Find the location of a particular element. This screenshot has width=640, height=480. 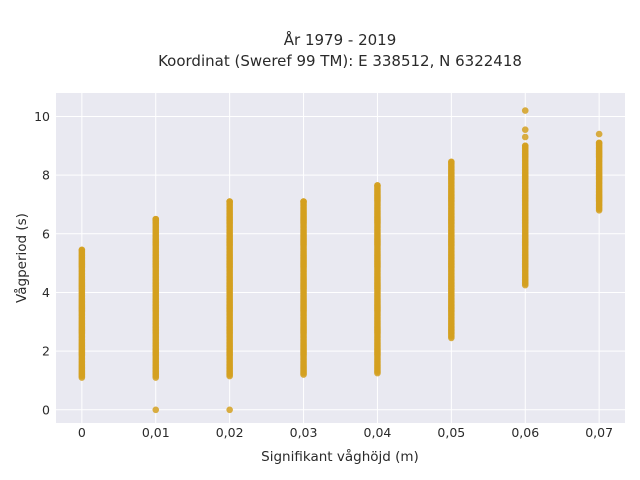

x-tick-label: 0 is located at coordinates (82, 432).